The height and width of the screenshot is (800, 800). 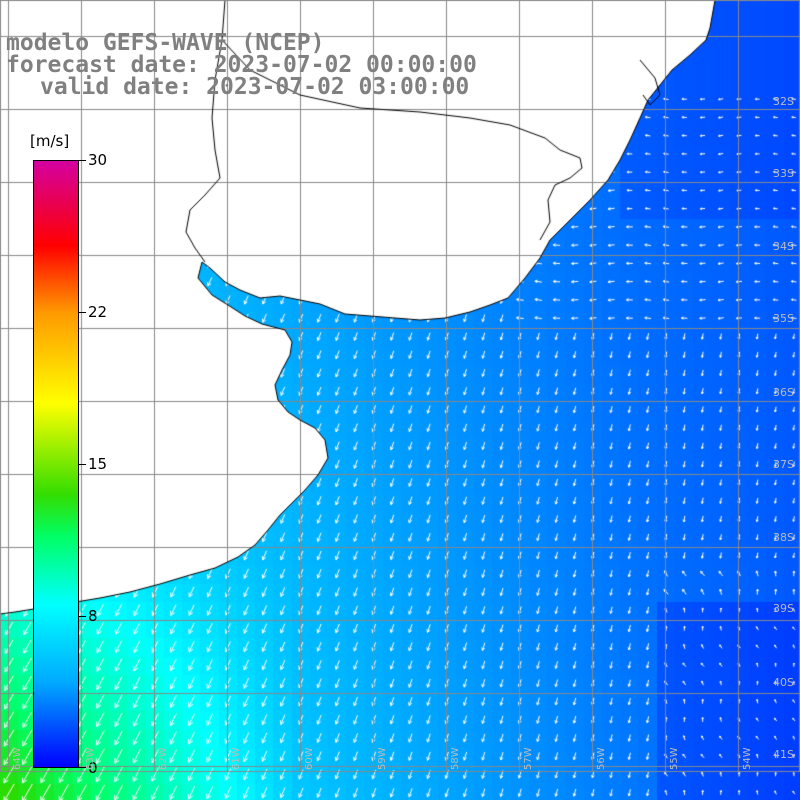 What do you see at coordinates (783, 318) in the screenshot?
I see `lat-label: 35S` at bounding box center [783, 318].